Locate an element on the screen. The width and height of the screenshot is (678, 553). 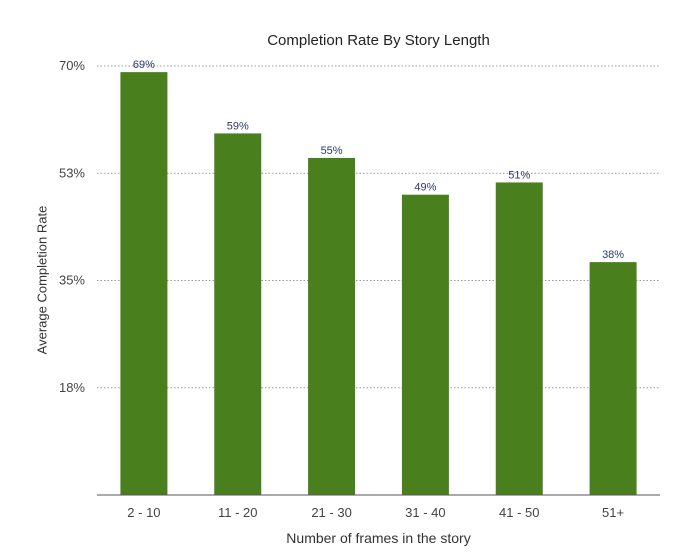
data-label: 38% is located at coordinates (613, 255).